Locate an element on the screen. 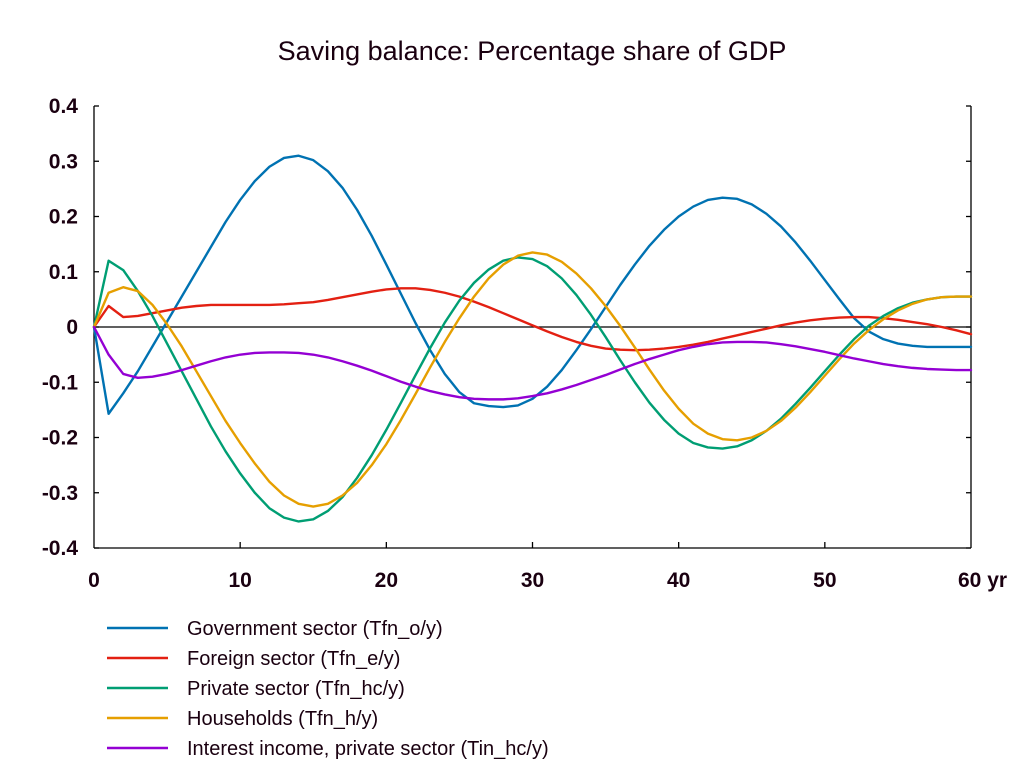 This screenshot has height=778, width=1024. x-tick-label: 50 is located at coordinates (824, 580).